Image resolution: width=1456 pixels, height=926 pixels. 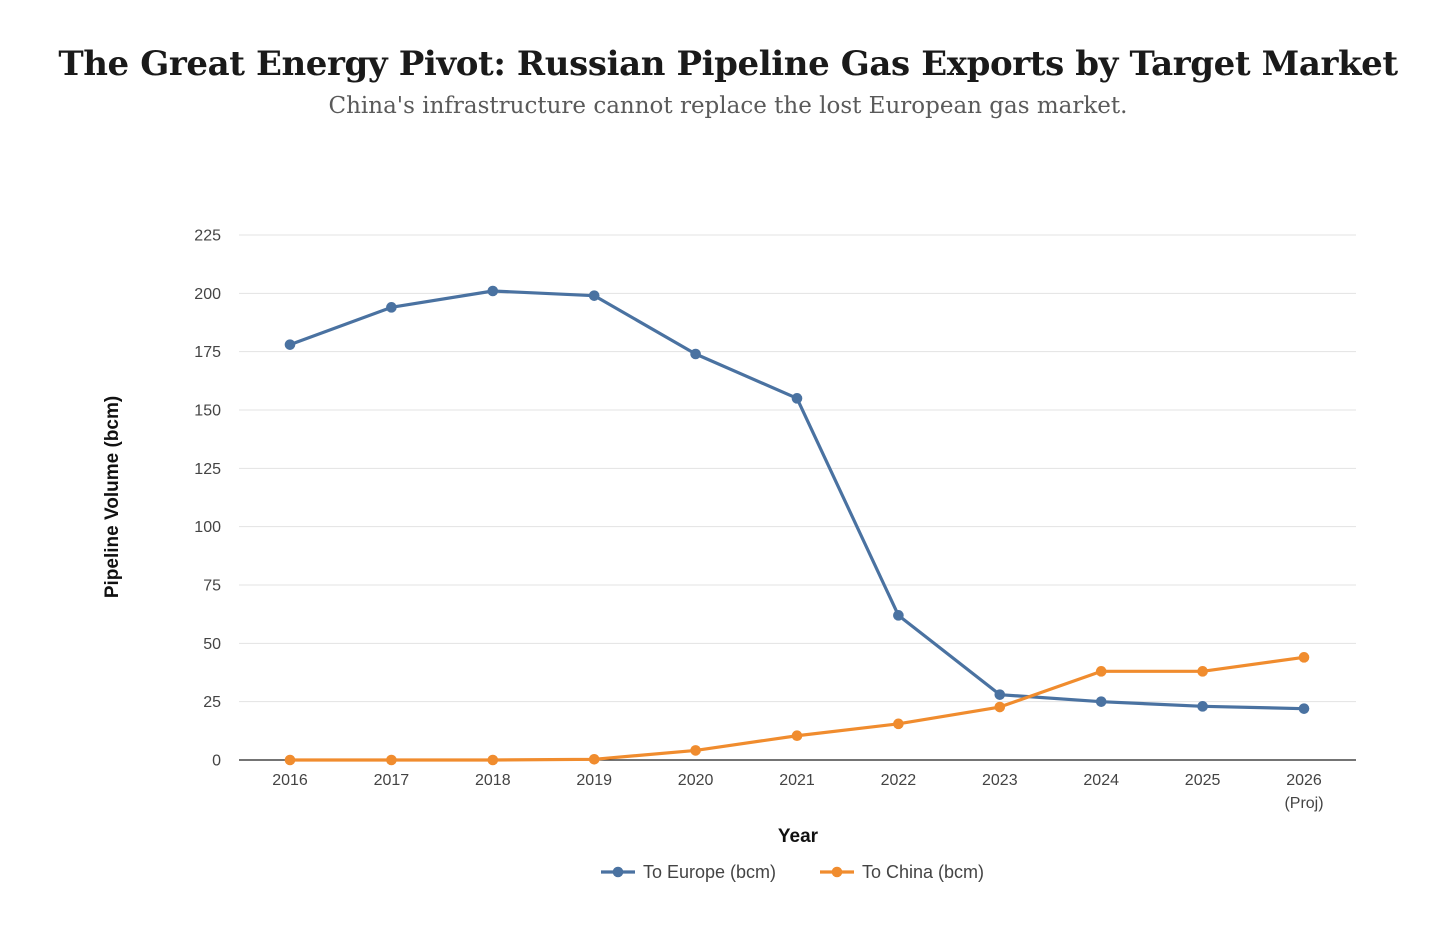 What do you see at coordinates (216, 761) in the screenshot?
I see `y-tick-label: 0` at bounding box center [216, 761].